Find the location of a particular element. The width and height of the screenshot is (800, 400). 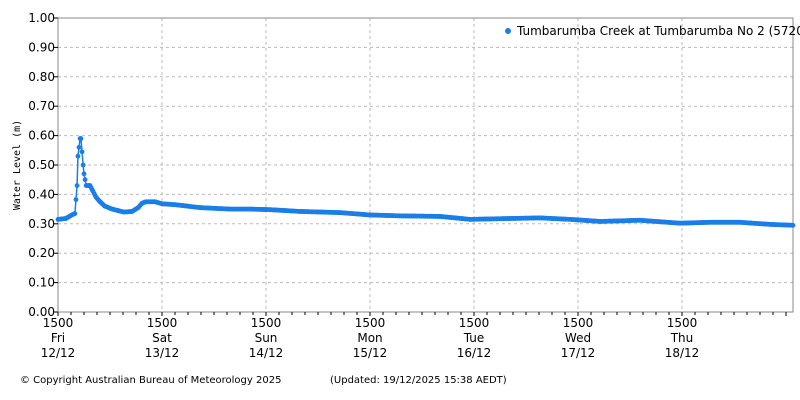

y-tick-label: 0.50 is located at coordinates (41, 165).